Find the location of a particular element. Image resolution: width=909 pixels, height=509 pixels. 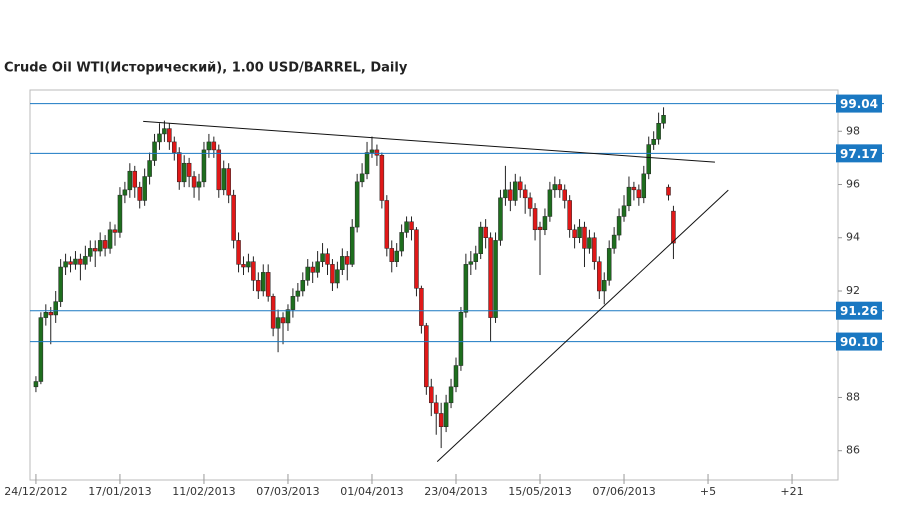

x-tick-label: +21 is located at coordinates (791, 491).